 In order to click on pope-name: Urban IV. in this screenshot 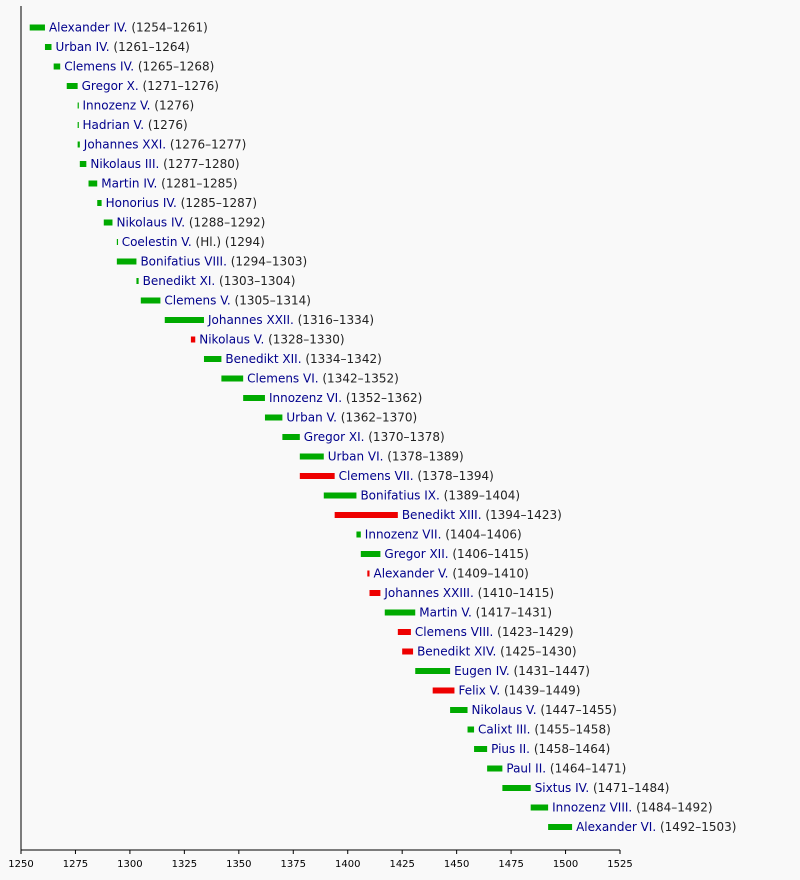, I will do `click(82, 47)`.